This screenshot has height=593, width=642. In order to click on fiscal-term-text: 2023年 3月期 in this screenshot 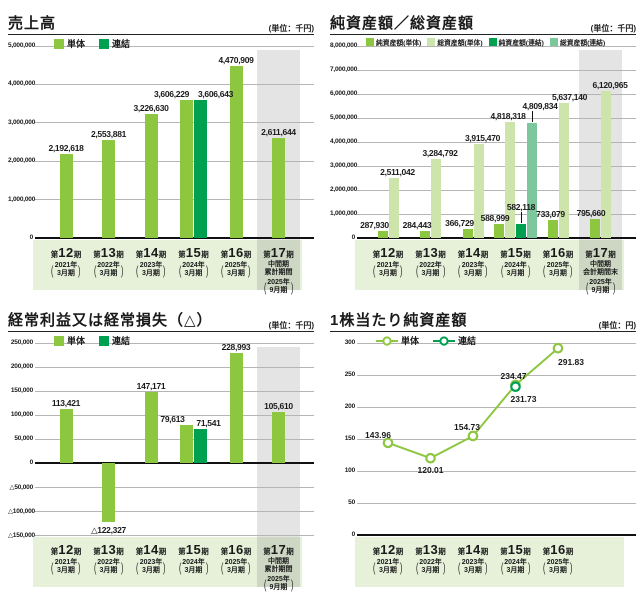, I will do `click(151, 270)`.